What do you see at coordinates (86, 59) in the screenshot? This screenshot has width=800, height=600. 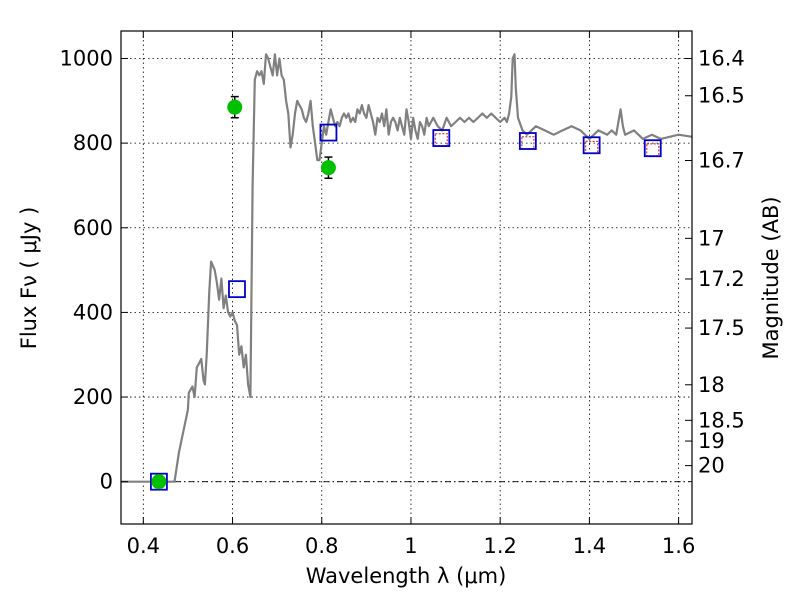 I see `y-tick-label: 1000` at bounding box center [86, 59].